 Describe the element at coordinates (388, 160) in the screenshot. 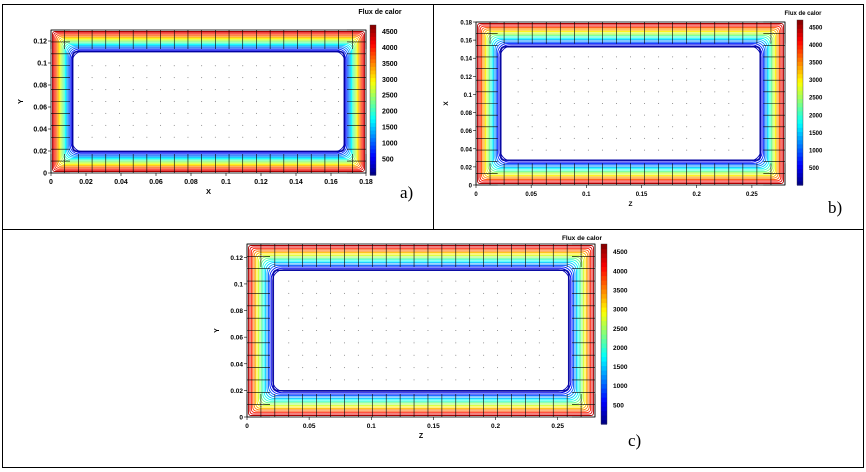

I see `colorbar-tick-label: 500` at that location.